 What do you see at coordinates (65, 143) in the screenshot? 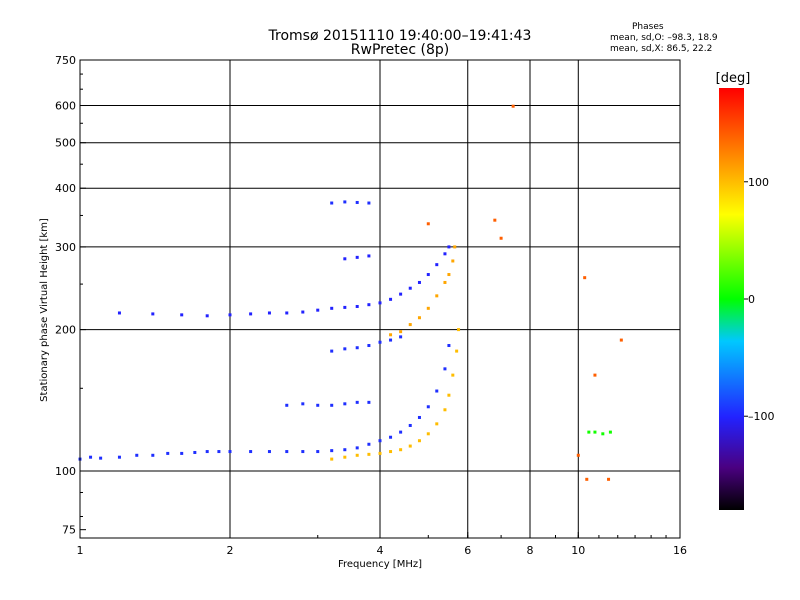
I see `y-tick-label: 500` at bounding box center [65, 143].